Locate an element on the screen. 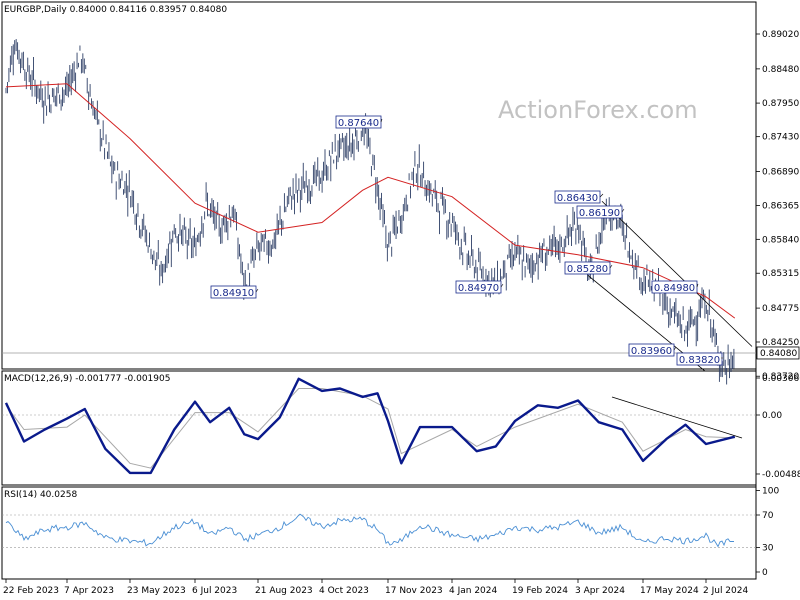  price-tick-label: 0.89020 is located at coordinates (780, 35).